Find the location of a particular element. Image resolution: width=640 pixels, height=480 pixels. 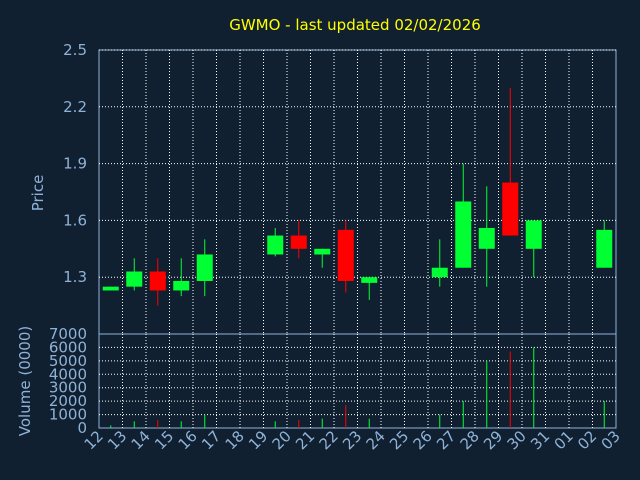

volume-tick-label: 5000 is located at coordinates (68, 361).